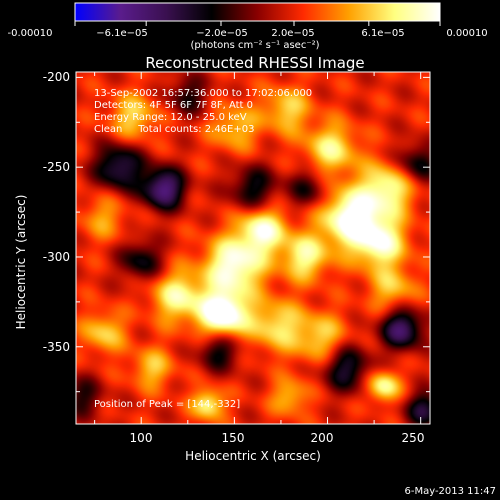 This screenshot has height=500, width=500. I want to click on y-tick-label-neg200: -200, so click(56, 77).